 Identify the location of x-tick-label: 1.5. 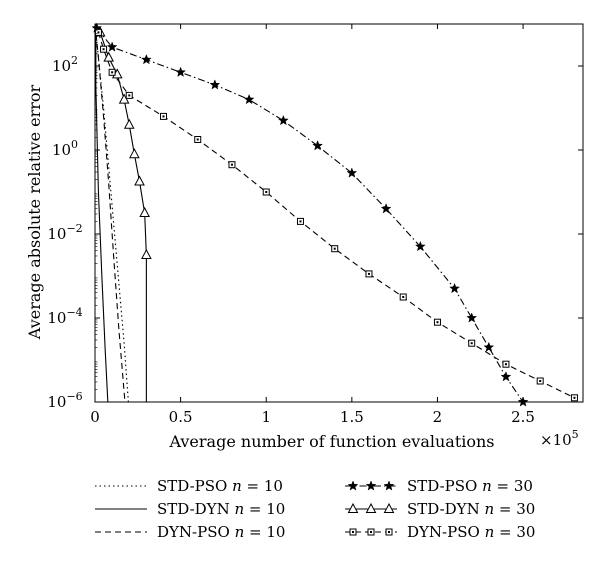
(352, 417).